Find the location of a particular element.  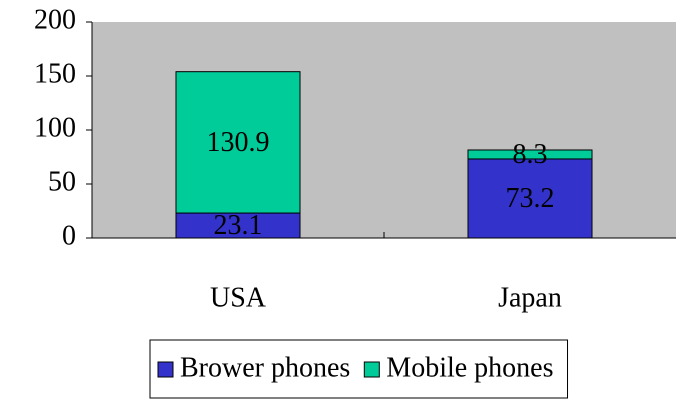

y-tick-label: 50 is located at coordinates (62, 181).